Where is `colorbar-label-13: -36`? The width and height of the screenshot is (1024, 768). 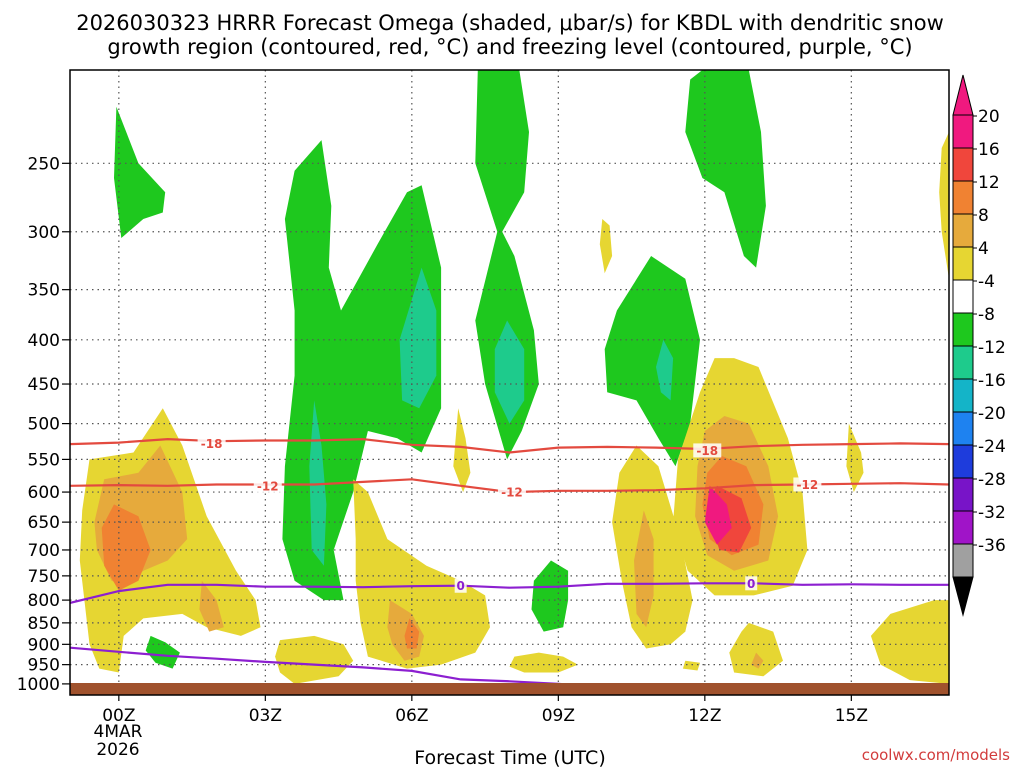 colorbar-label-13: -36 is located at coordinates (992, 546).